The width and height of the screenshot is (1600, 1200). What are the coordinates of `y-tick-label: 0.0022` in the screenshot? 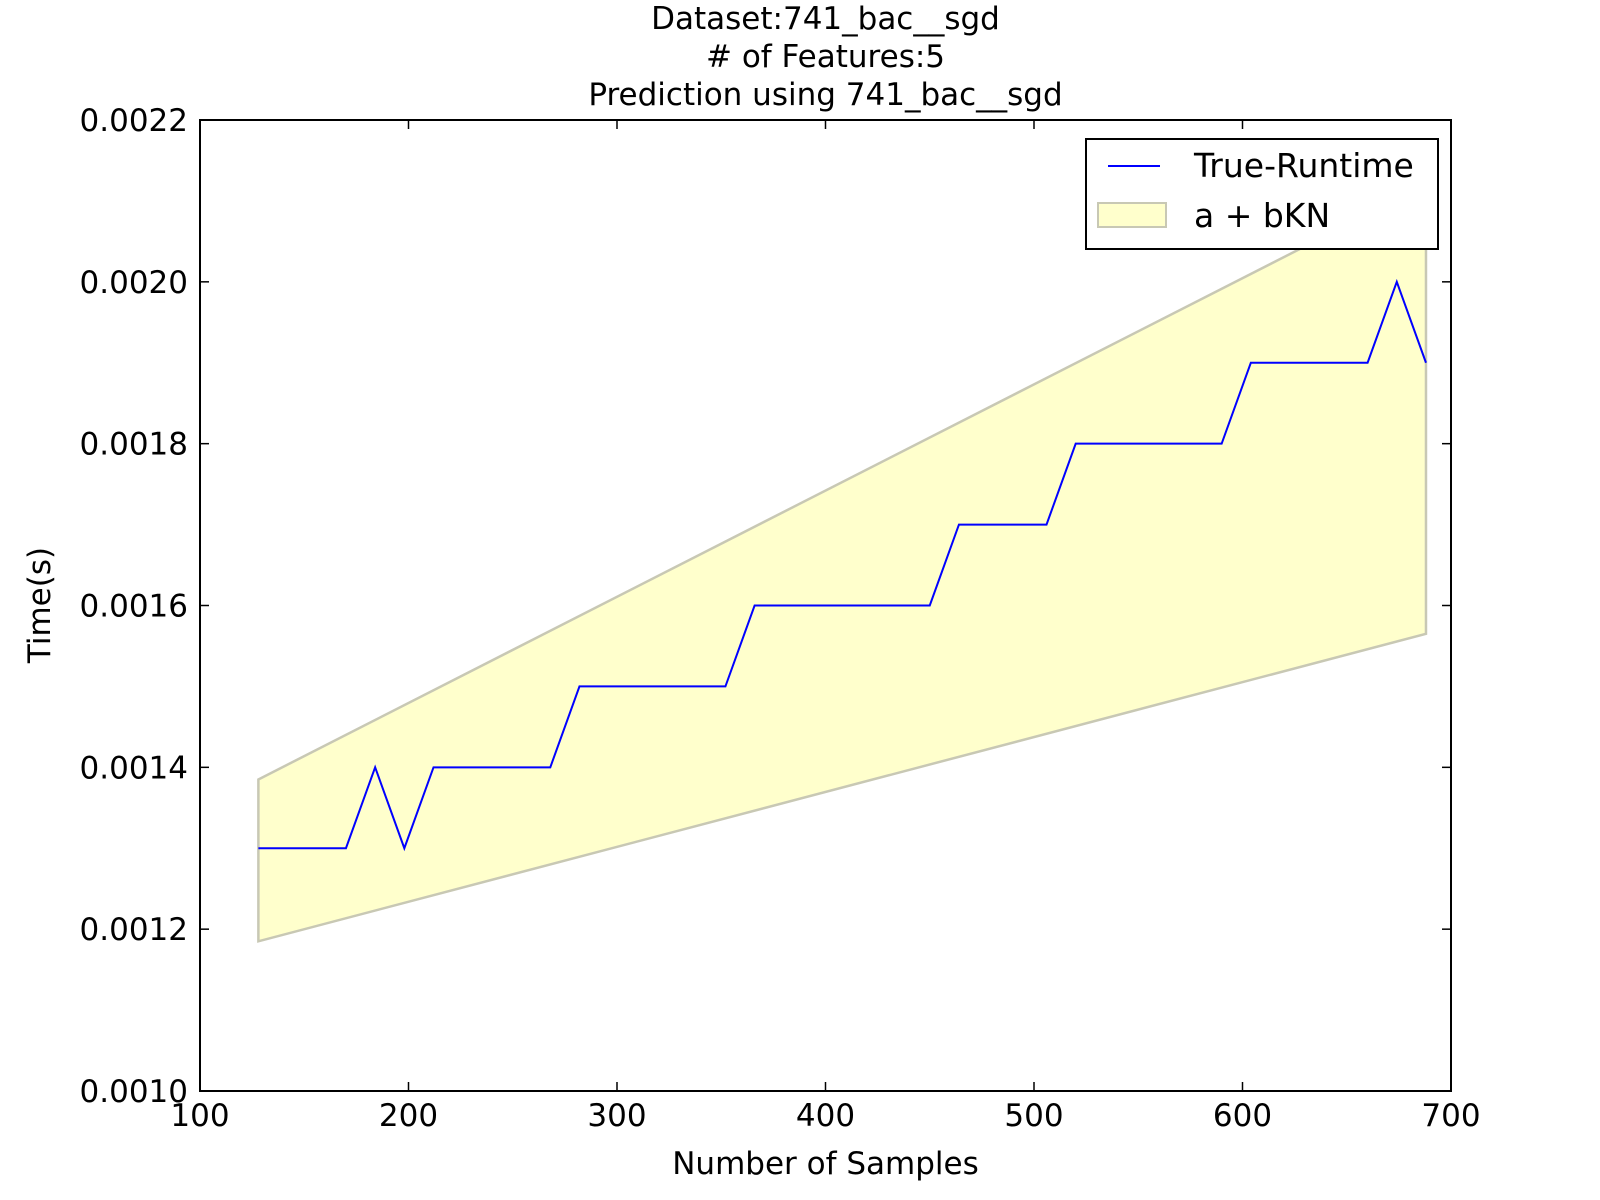 It's located at (134, 121).